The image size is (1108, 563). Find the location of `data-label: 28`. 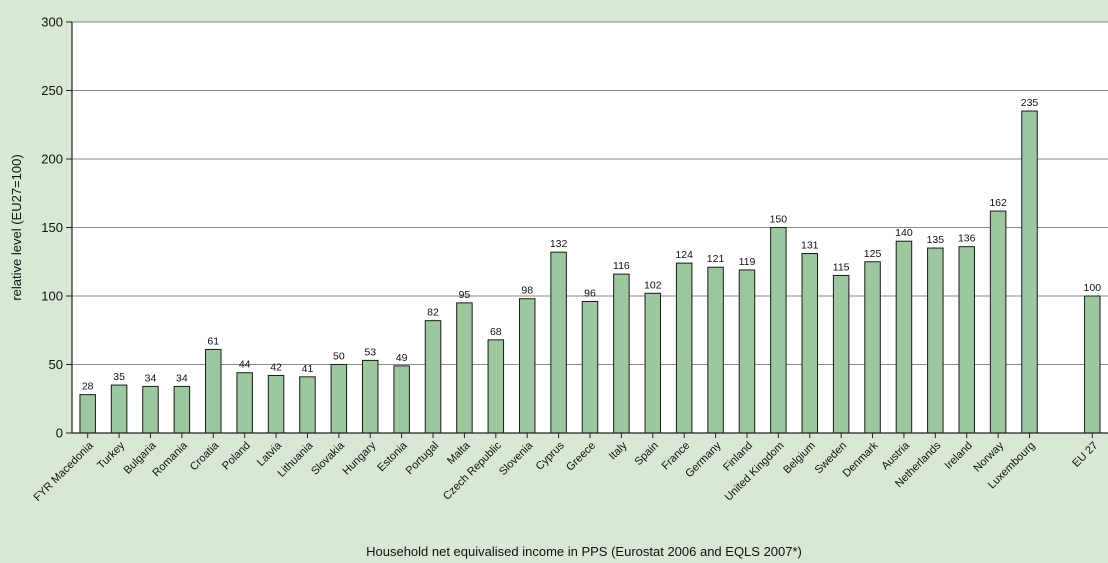

data-label: 28 is located at coordinates (88, 387).